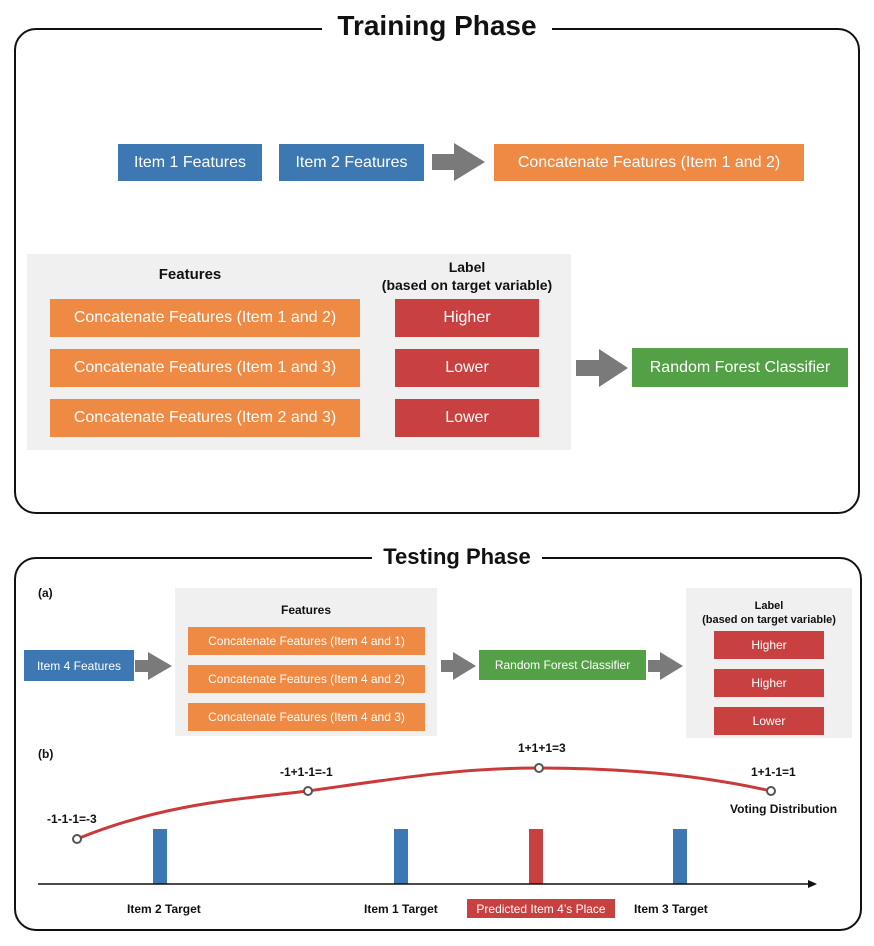  What do you see at coordinates (306, 641) in the screenshot?
I see `testing-feature-1: Concatenate Features (Item 4 and 1)` at bounding box center [306, 641].